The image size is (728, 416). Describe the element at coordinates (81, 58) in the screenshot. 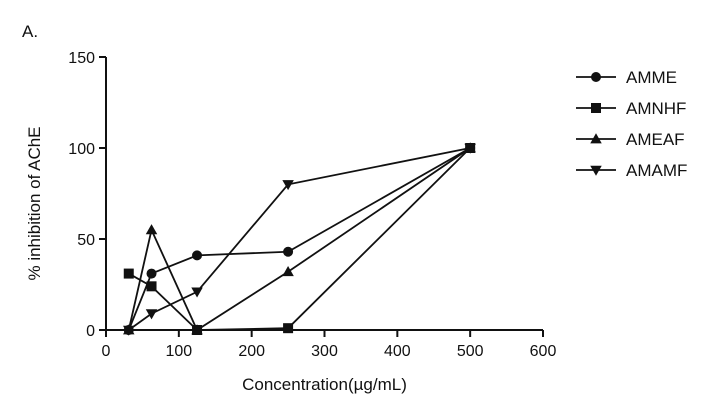

I see `y-tick-label: 150` at that location.